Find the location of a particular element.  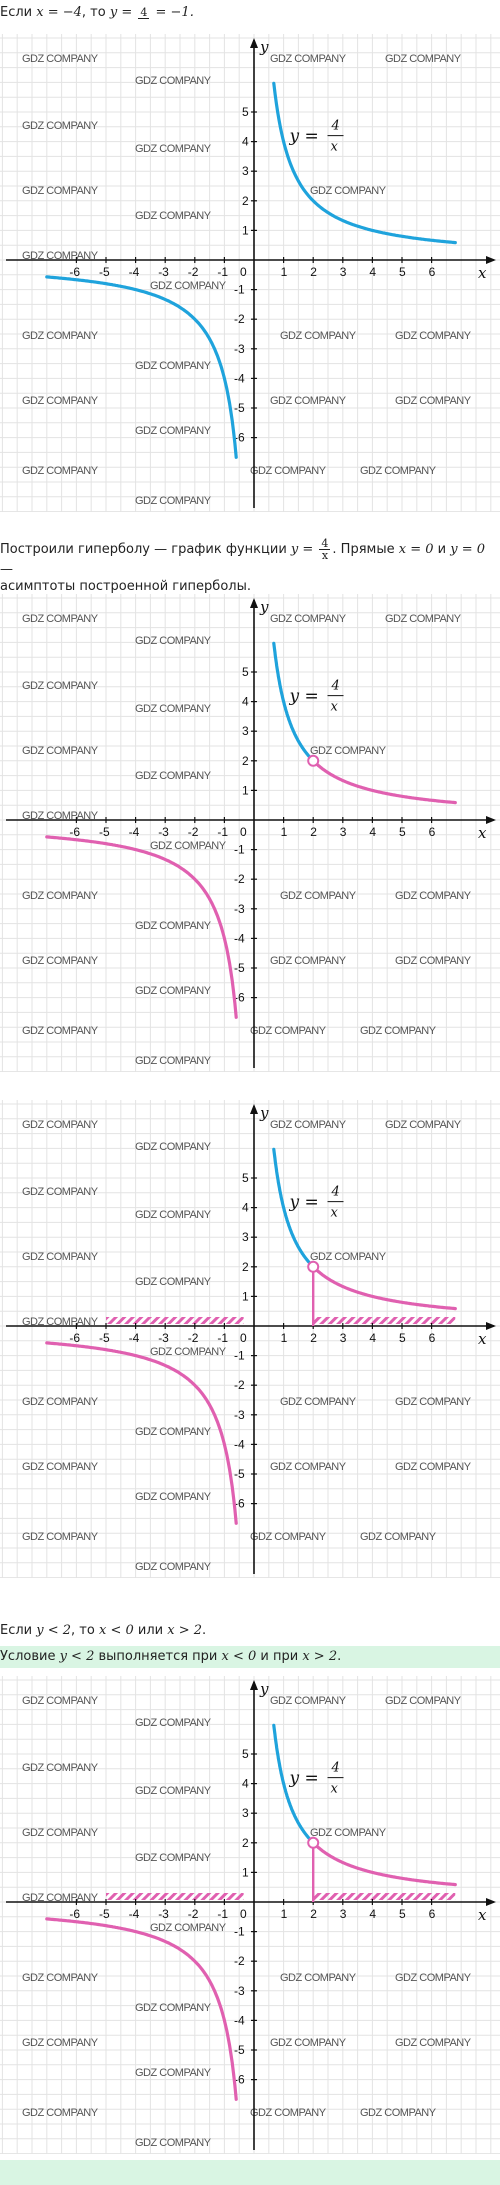

x-tick-label: -1 is located at coordinates (222, 832).